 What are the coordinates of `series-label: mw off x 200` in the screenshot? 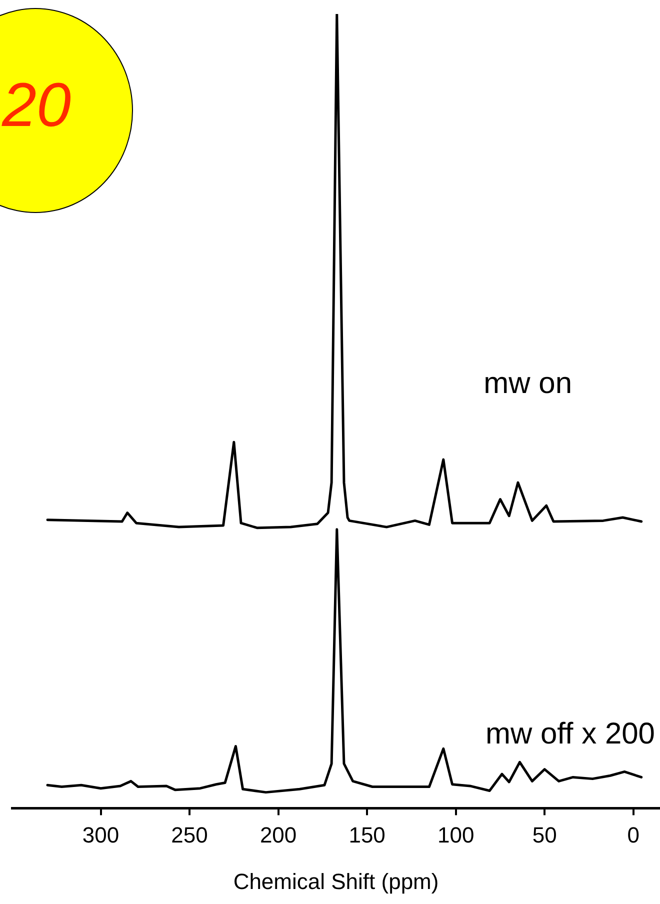 It's located at (570, 733).